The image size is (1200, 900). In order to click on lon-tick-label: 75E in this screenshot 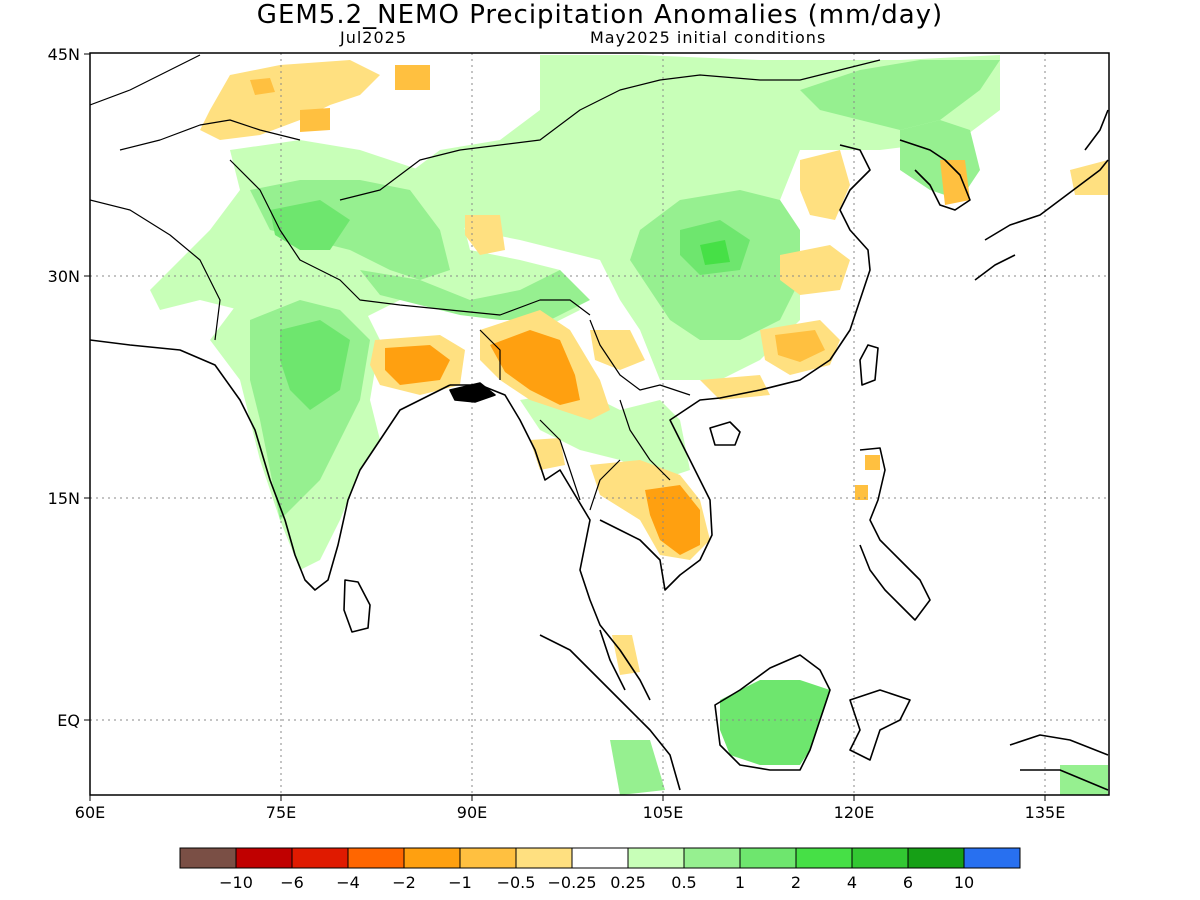, I will do `click(281, 812)`.